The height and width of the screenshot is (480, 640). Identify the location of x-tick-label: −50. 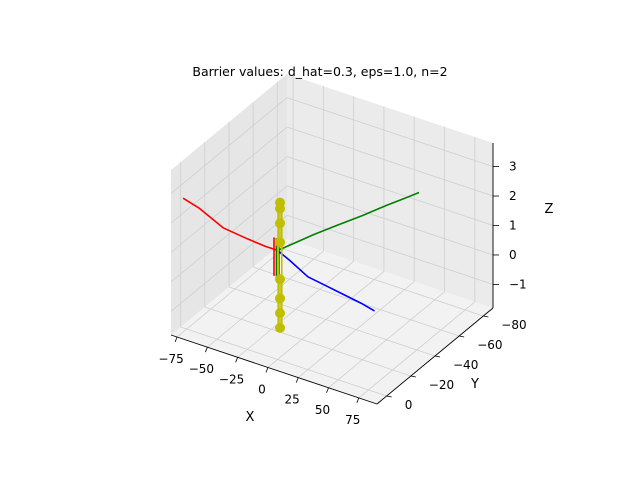
(201, 369).